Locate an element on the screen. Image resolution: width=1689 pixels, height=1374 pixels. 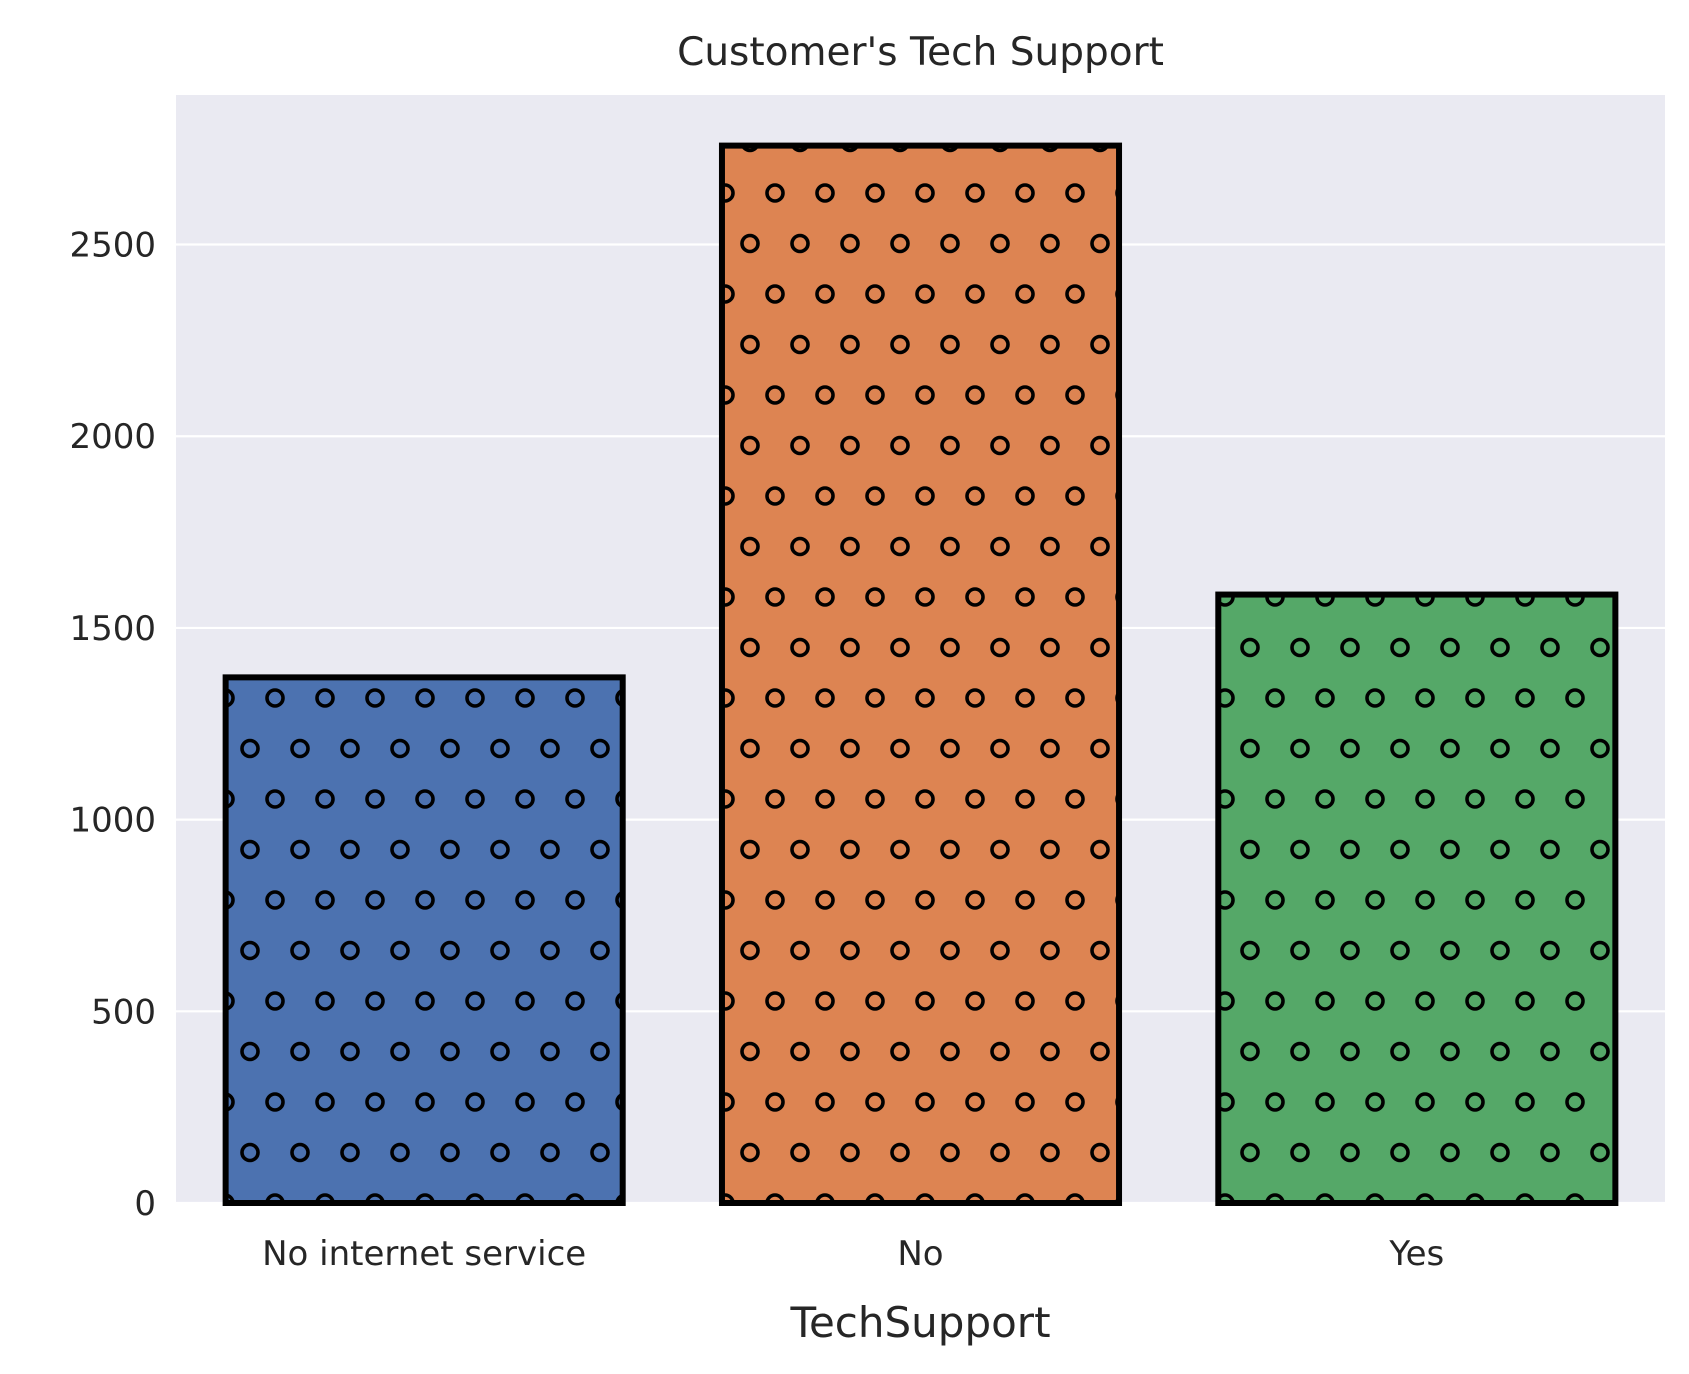
bar-no-internet-service is located at coordinates (424, 940).